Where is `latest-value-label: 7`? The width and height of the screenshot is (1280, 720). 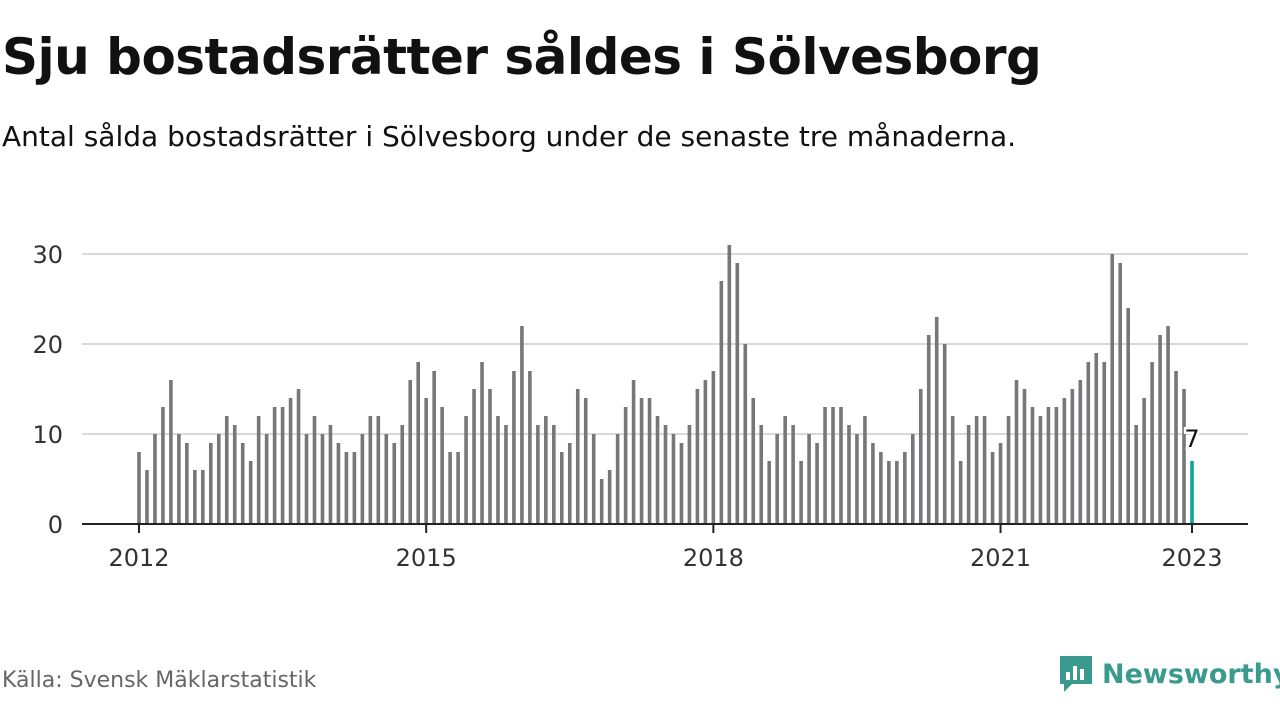 latest-value-label: 7 is located at coordinates (1191, 439).